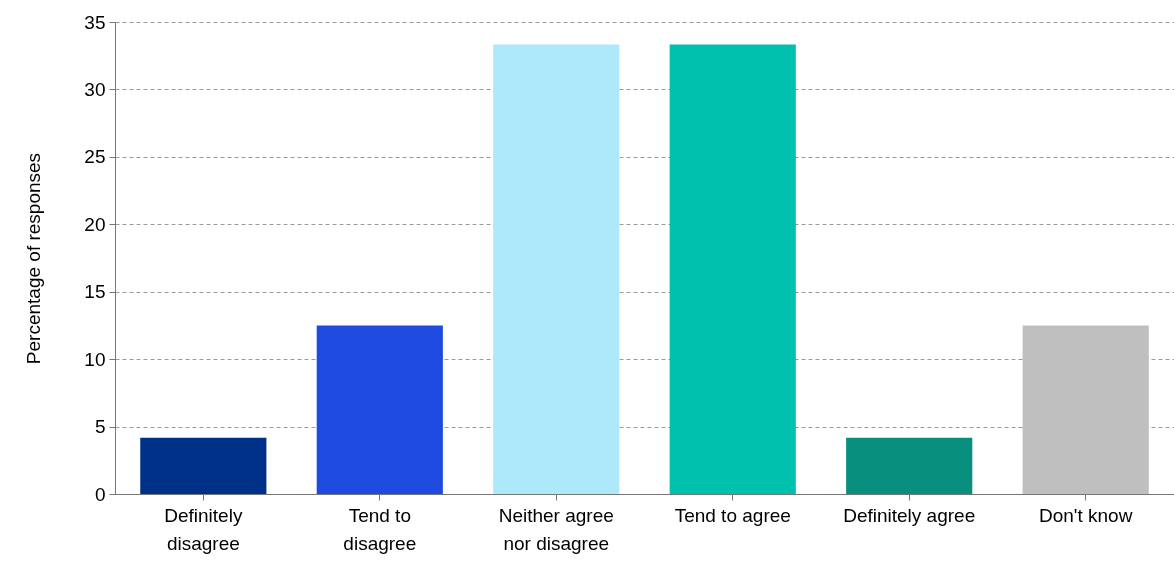  What do you see at coordinates (95, 224) in the screenshot?
I see `y-tick-label: 20` at bounding box center [95, 224].